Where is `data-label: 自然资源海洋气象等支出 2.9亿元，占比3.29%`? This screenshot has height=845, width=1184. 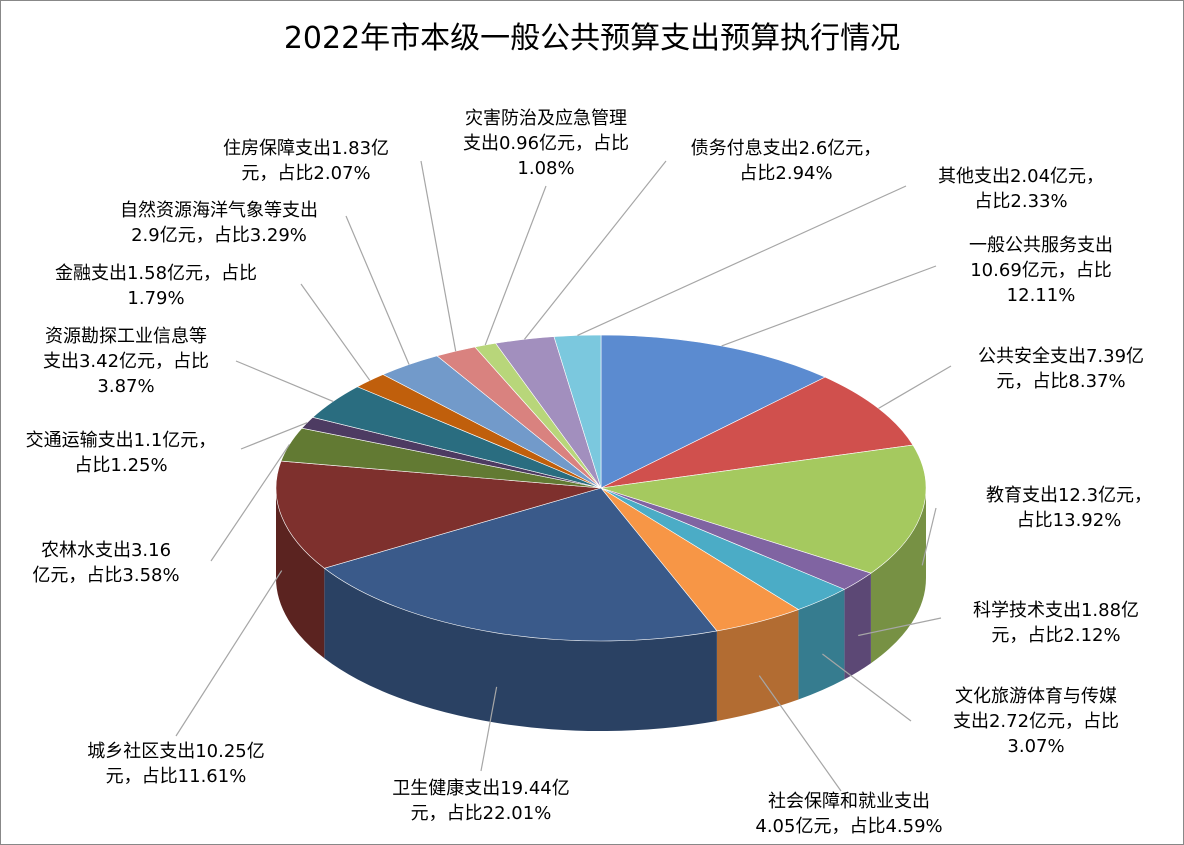 data-label: 自然资源海洋气象等支出 2.9亿元，占比3.29% is located at coordinates (219, 223).